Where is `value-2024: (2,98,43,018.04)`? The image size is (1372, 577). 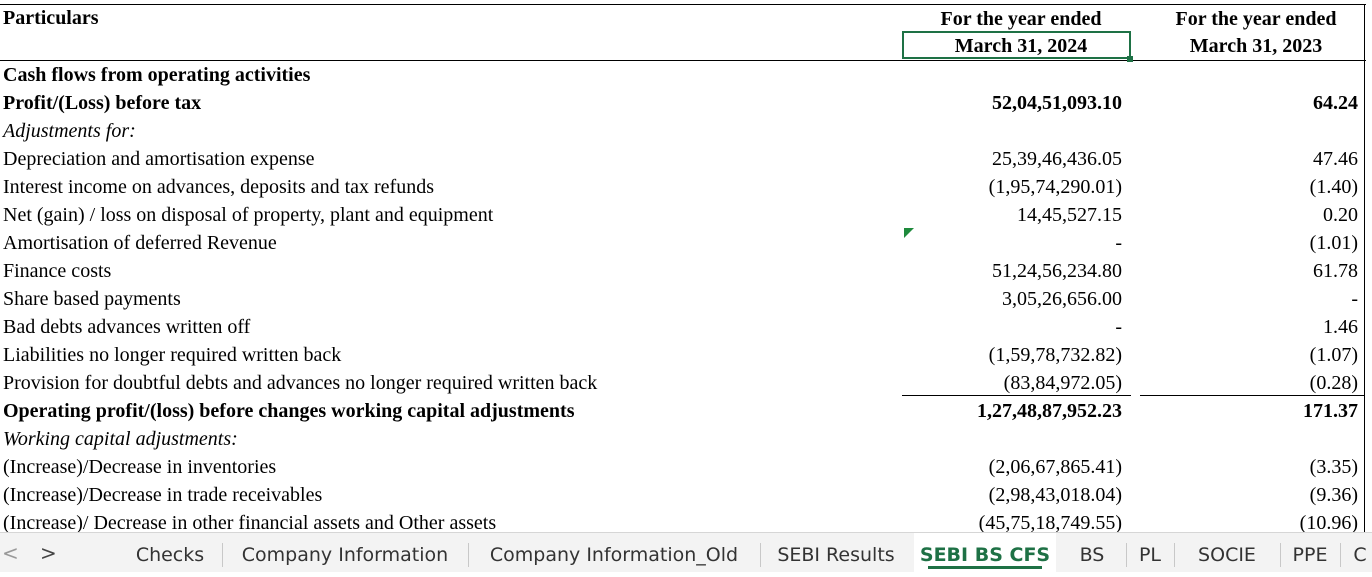
value-2024: (2,98,43,018.04) is located at coordinates (1055, 495).